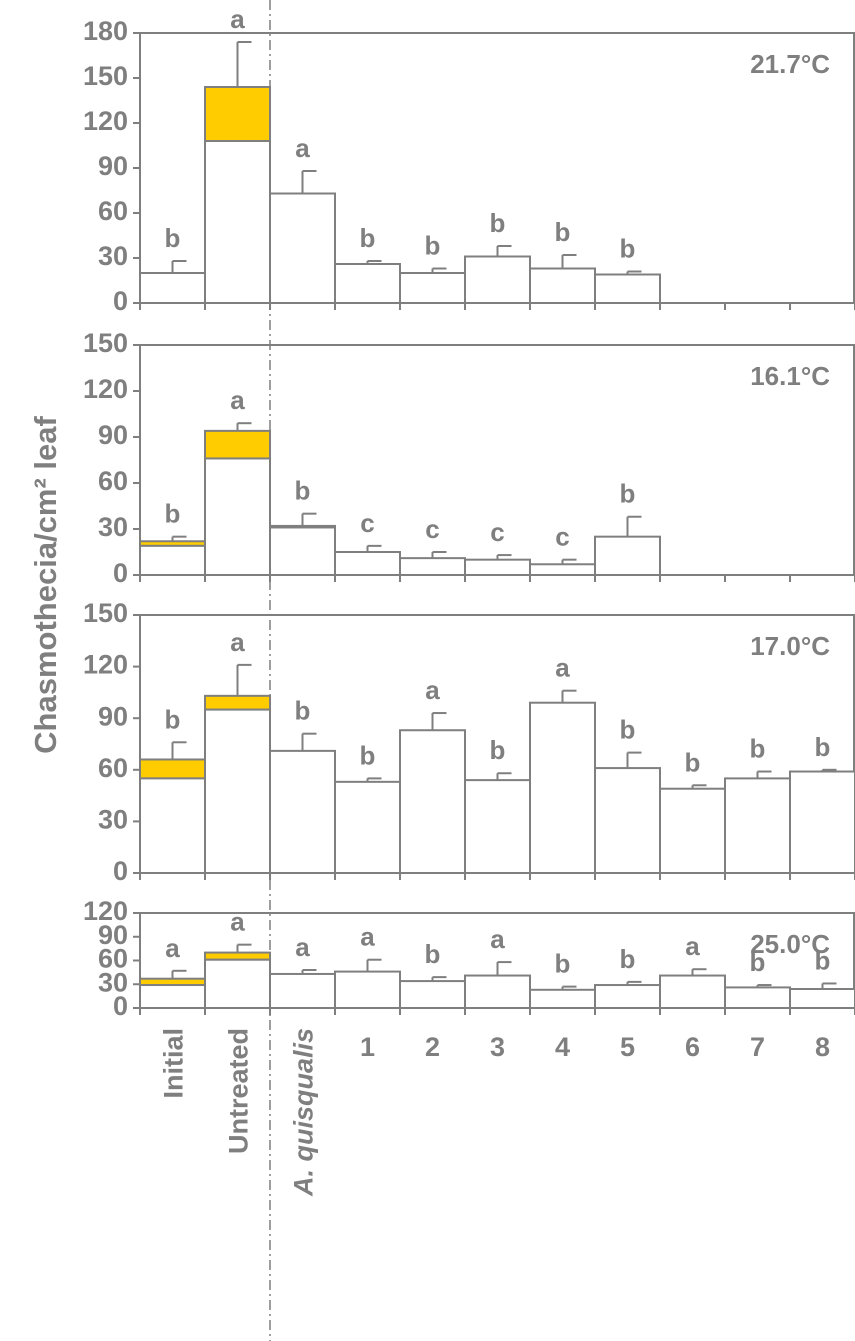 The height and width of the screenshot is (1341, 855). I want to click on category-label: 2, so click(432, 1047).